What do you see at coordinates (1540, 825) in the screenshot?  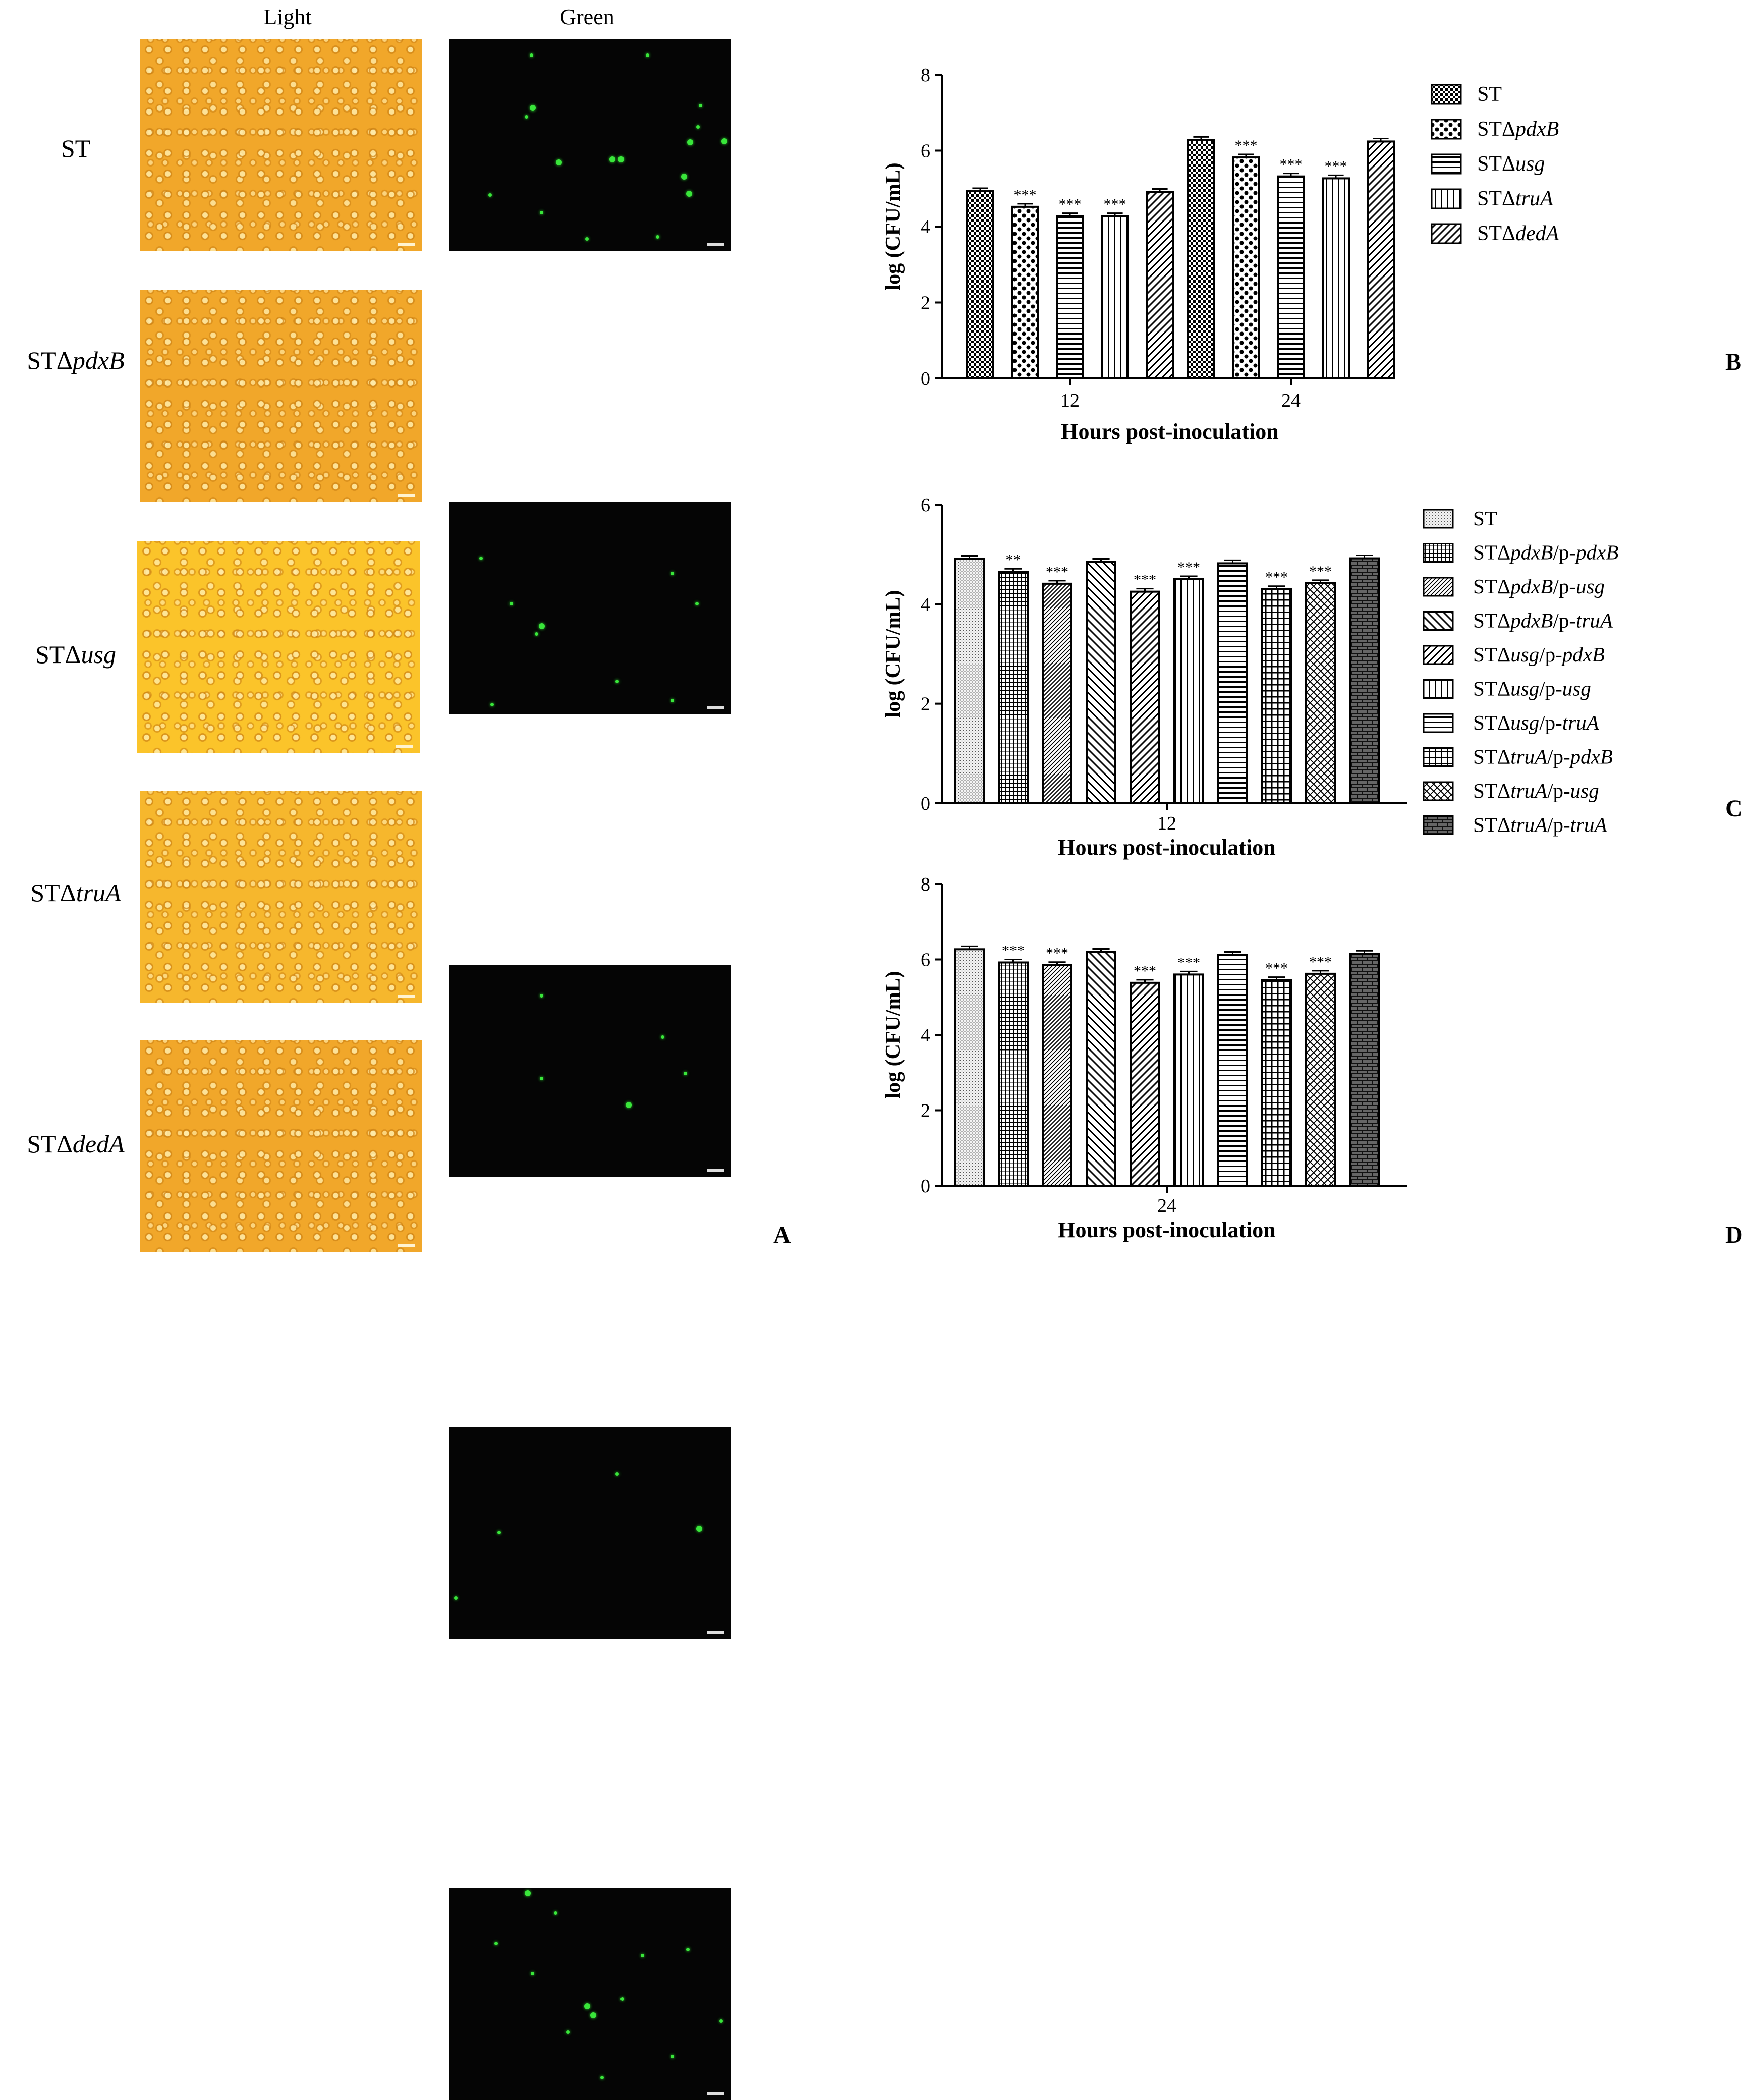 I see `legend-label: STΔtruA/p-truA` at bounding box center [1540, 825].